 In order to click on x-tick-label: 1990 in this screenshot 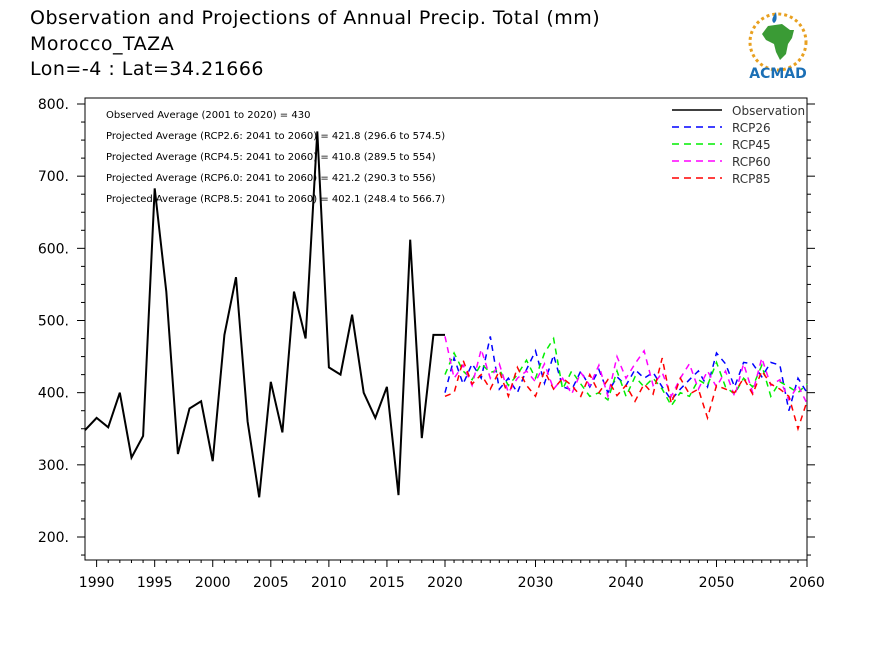, I will do `click(97, 583)`.